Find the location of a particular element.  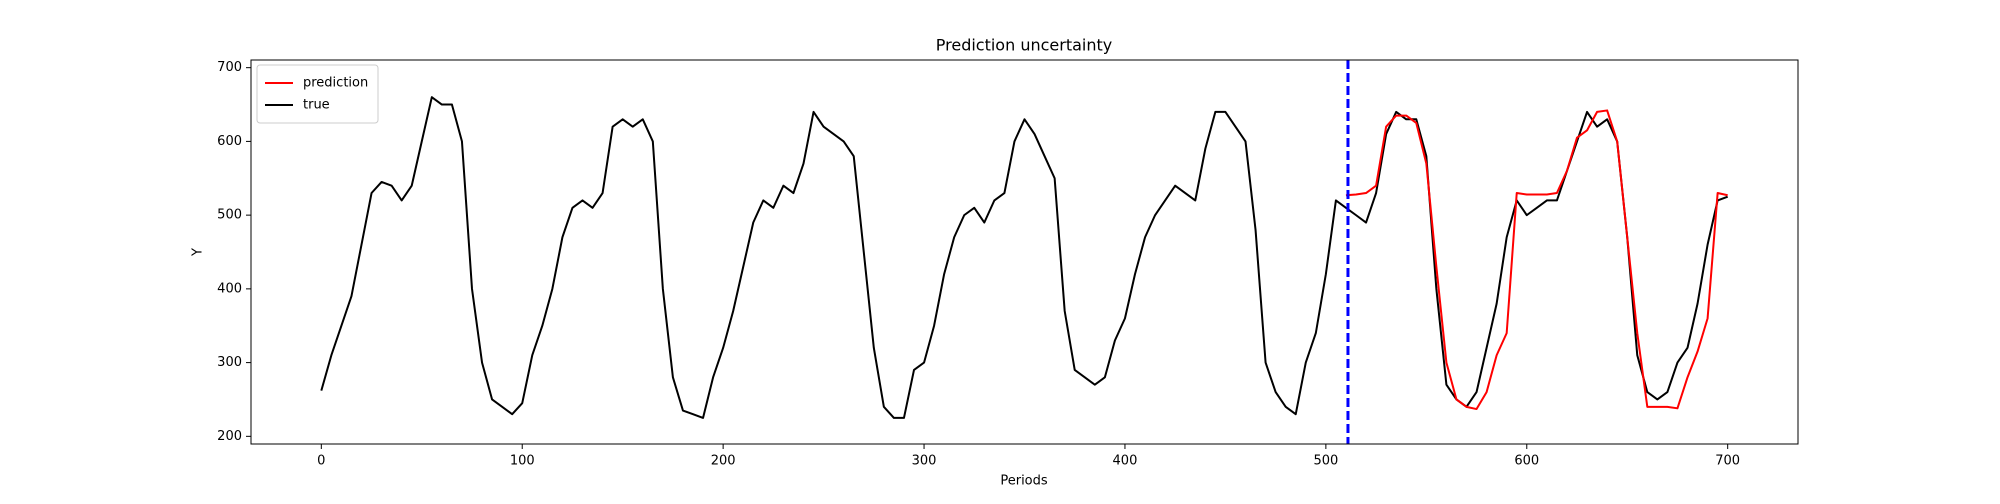

legend-label: true is located at coordinates (316, 105).